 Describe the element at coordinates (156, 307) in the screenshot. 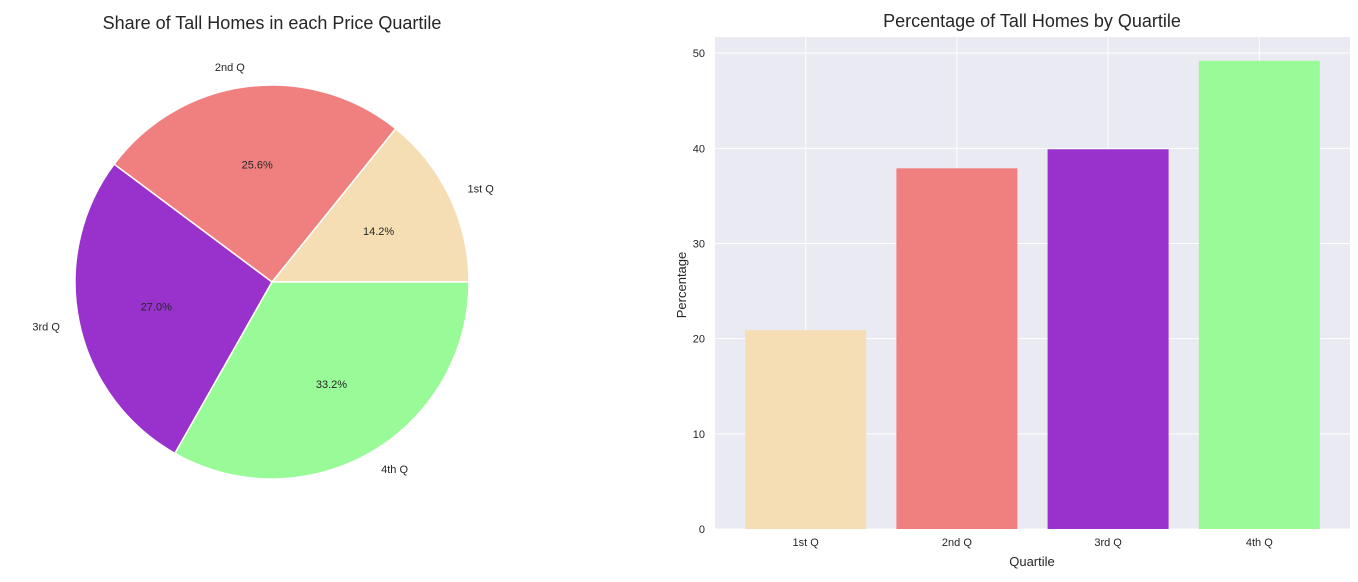

I see `pie-pct-label-3rd-q: 27.0%` at that location.